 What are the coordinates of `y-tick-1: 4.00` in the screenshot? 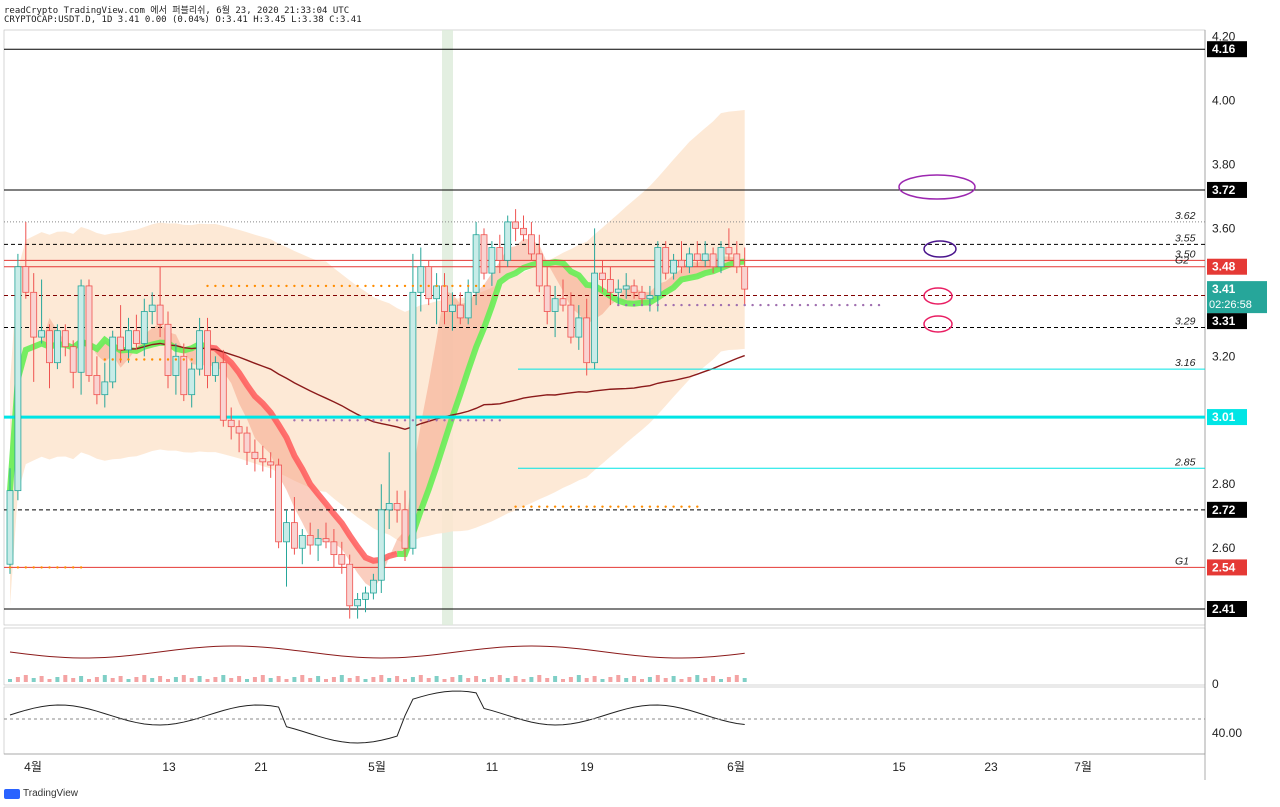 It's located at (1224, 100).